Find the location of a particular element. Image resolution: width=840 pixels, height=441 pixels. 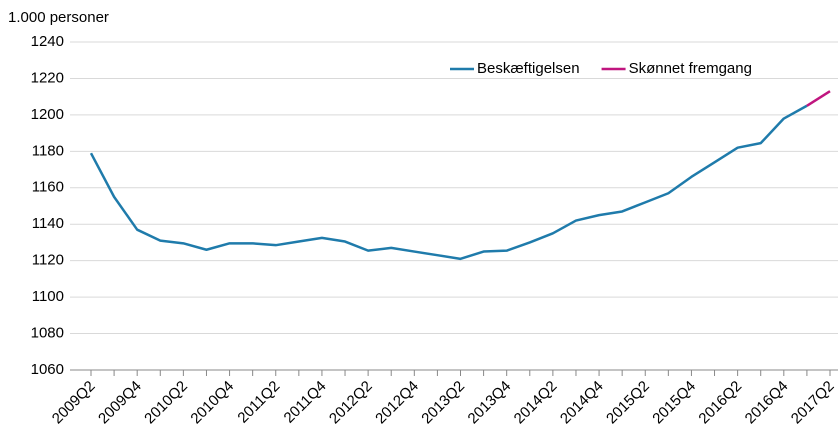

x-tick-label: 2010Q4 is located at coordinates (212, 403).